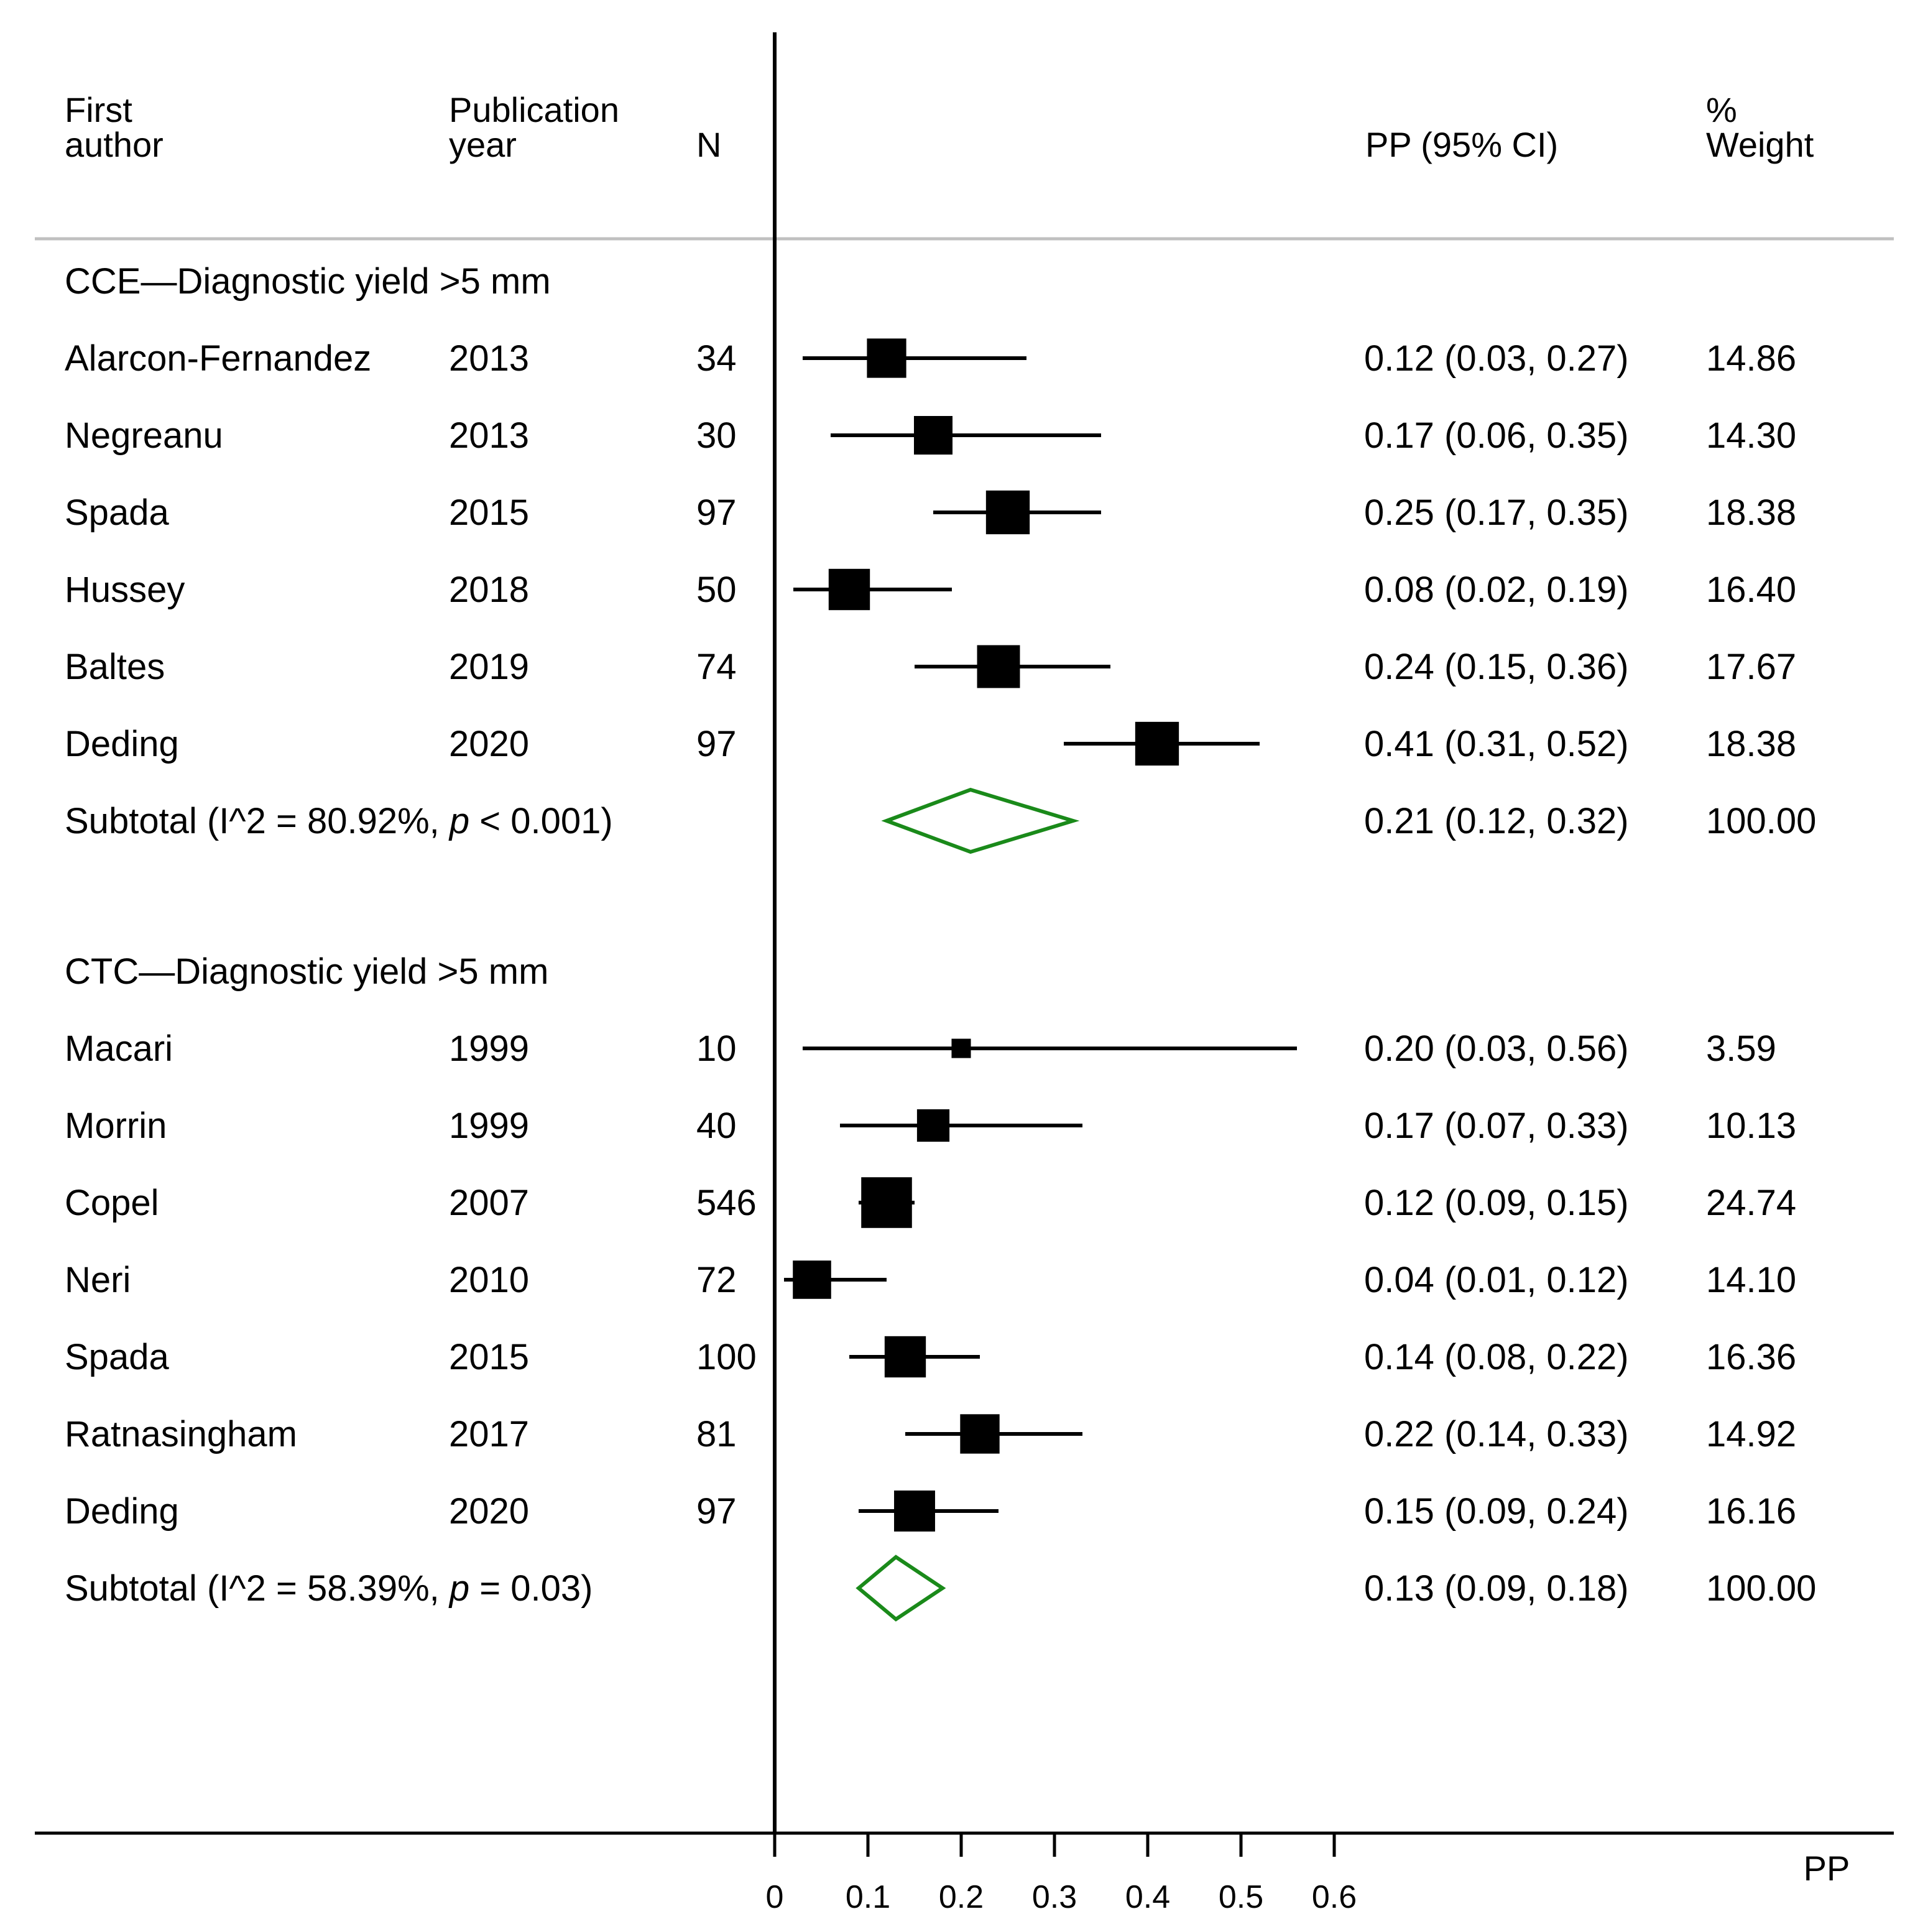 This screenshot has height=1932, width=1928. Describe the element at coordinates (716, 1434) in the screenshot. I see `study-n: 81` at that location.